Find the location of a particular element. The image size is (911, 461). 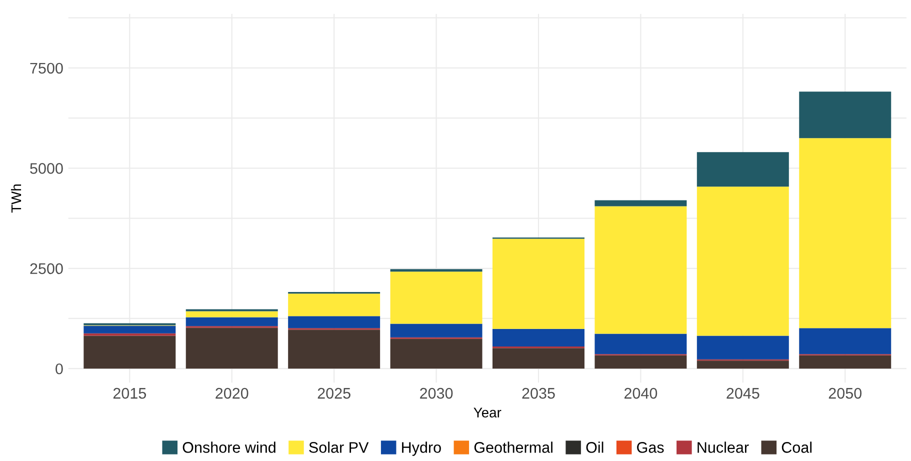

y-axis-title: TWh is located at coordinates (16, 198).